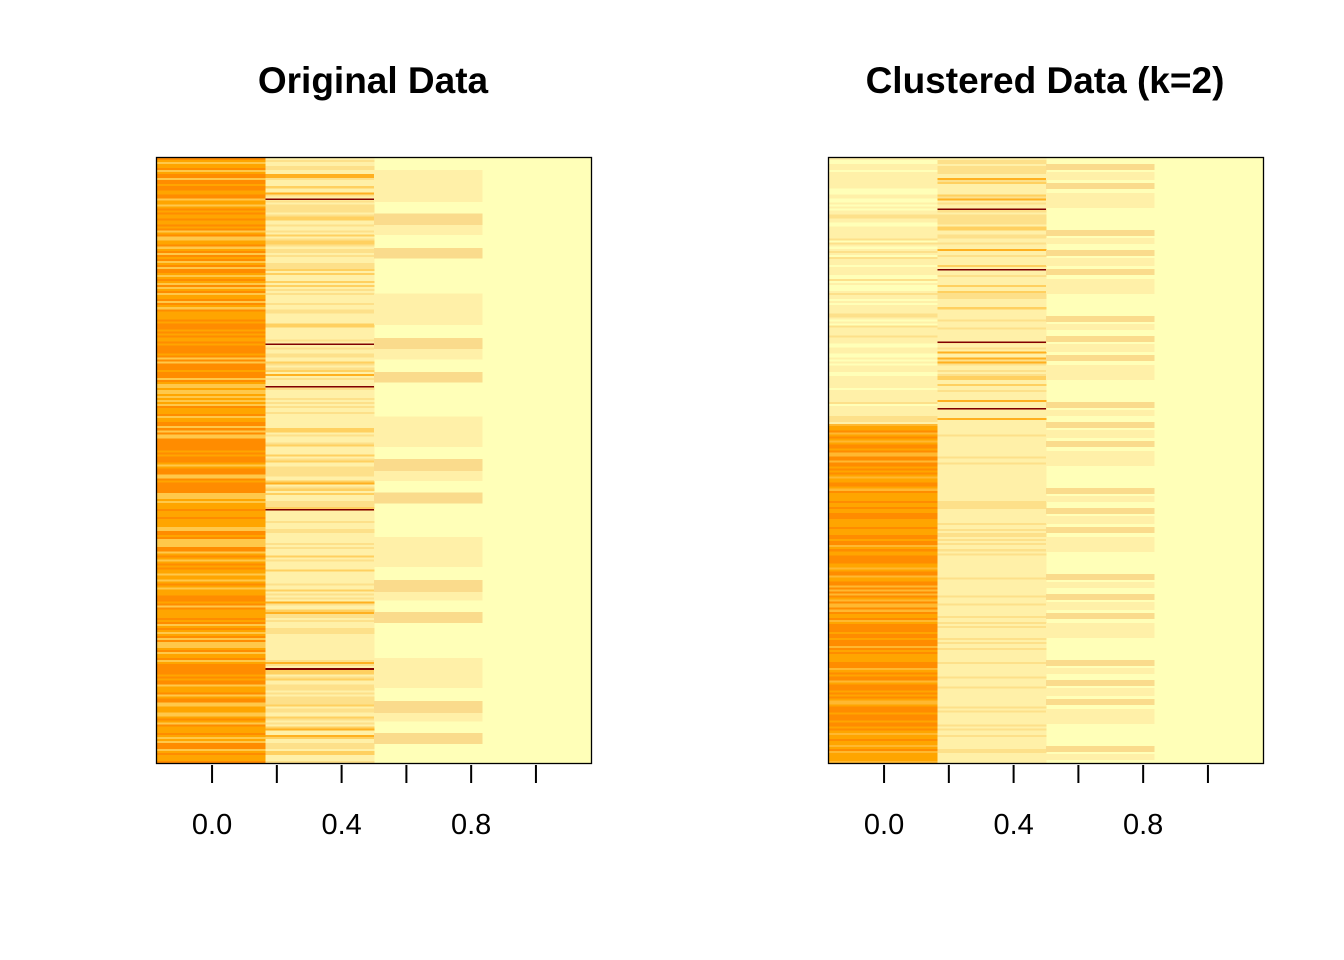  Describe the element at coordinates (212, 825) in the screenshot. I see `x-tick-label: 0.0` at that location.